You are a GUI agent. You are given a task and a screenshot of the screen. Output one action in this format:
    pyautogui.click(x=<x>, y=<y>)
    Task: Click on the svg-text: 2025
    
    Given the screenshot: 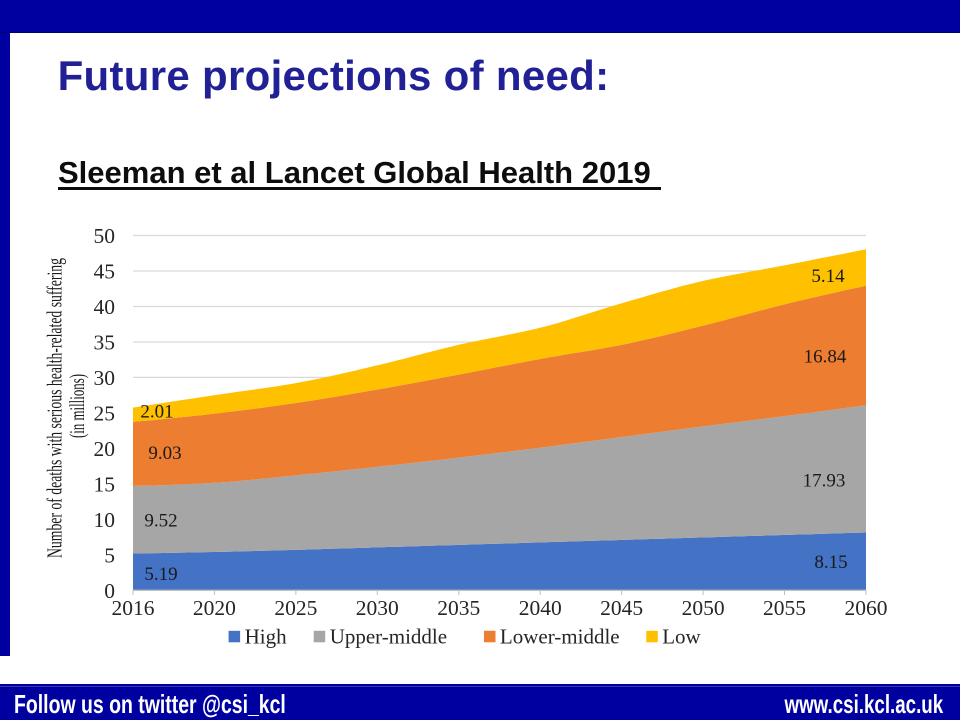 What is the action you would take?
    pyautogui.click(x=295, y=608)
    